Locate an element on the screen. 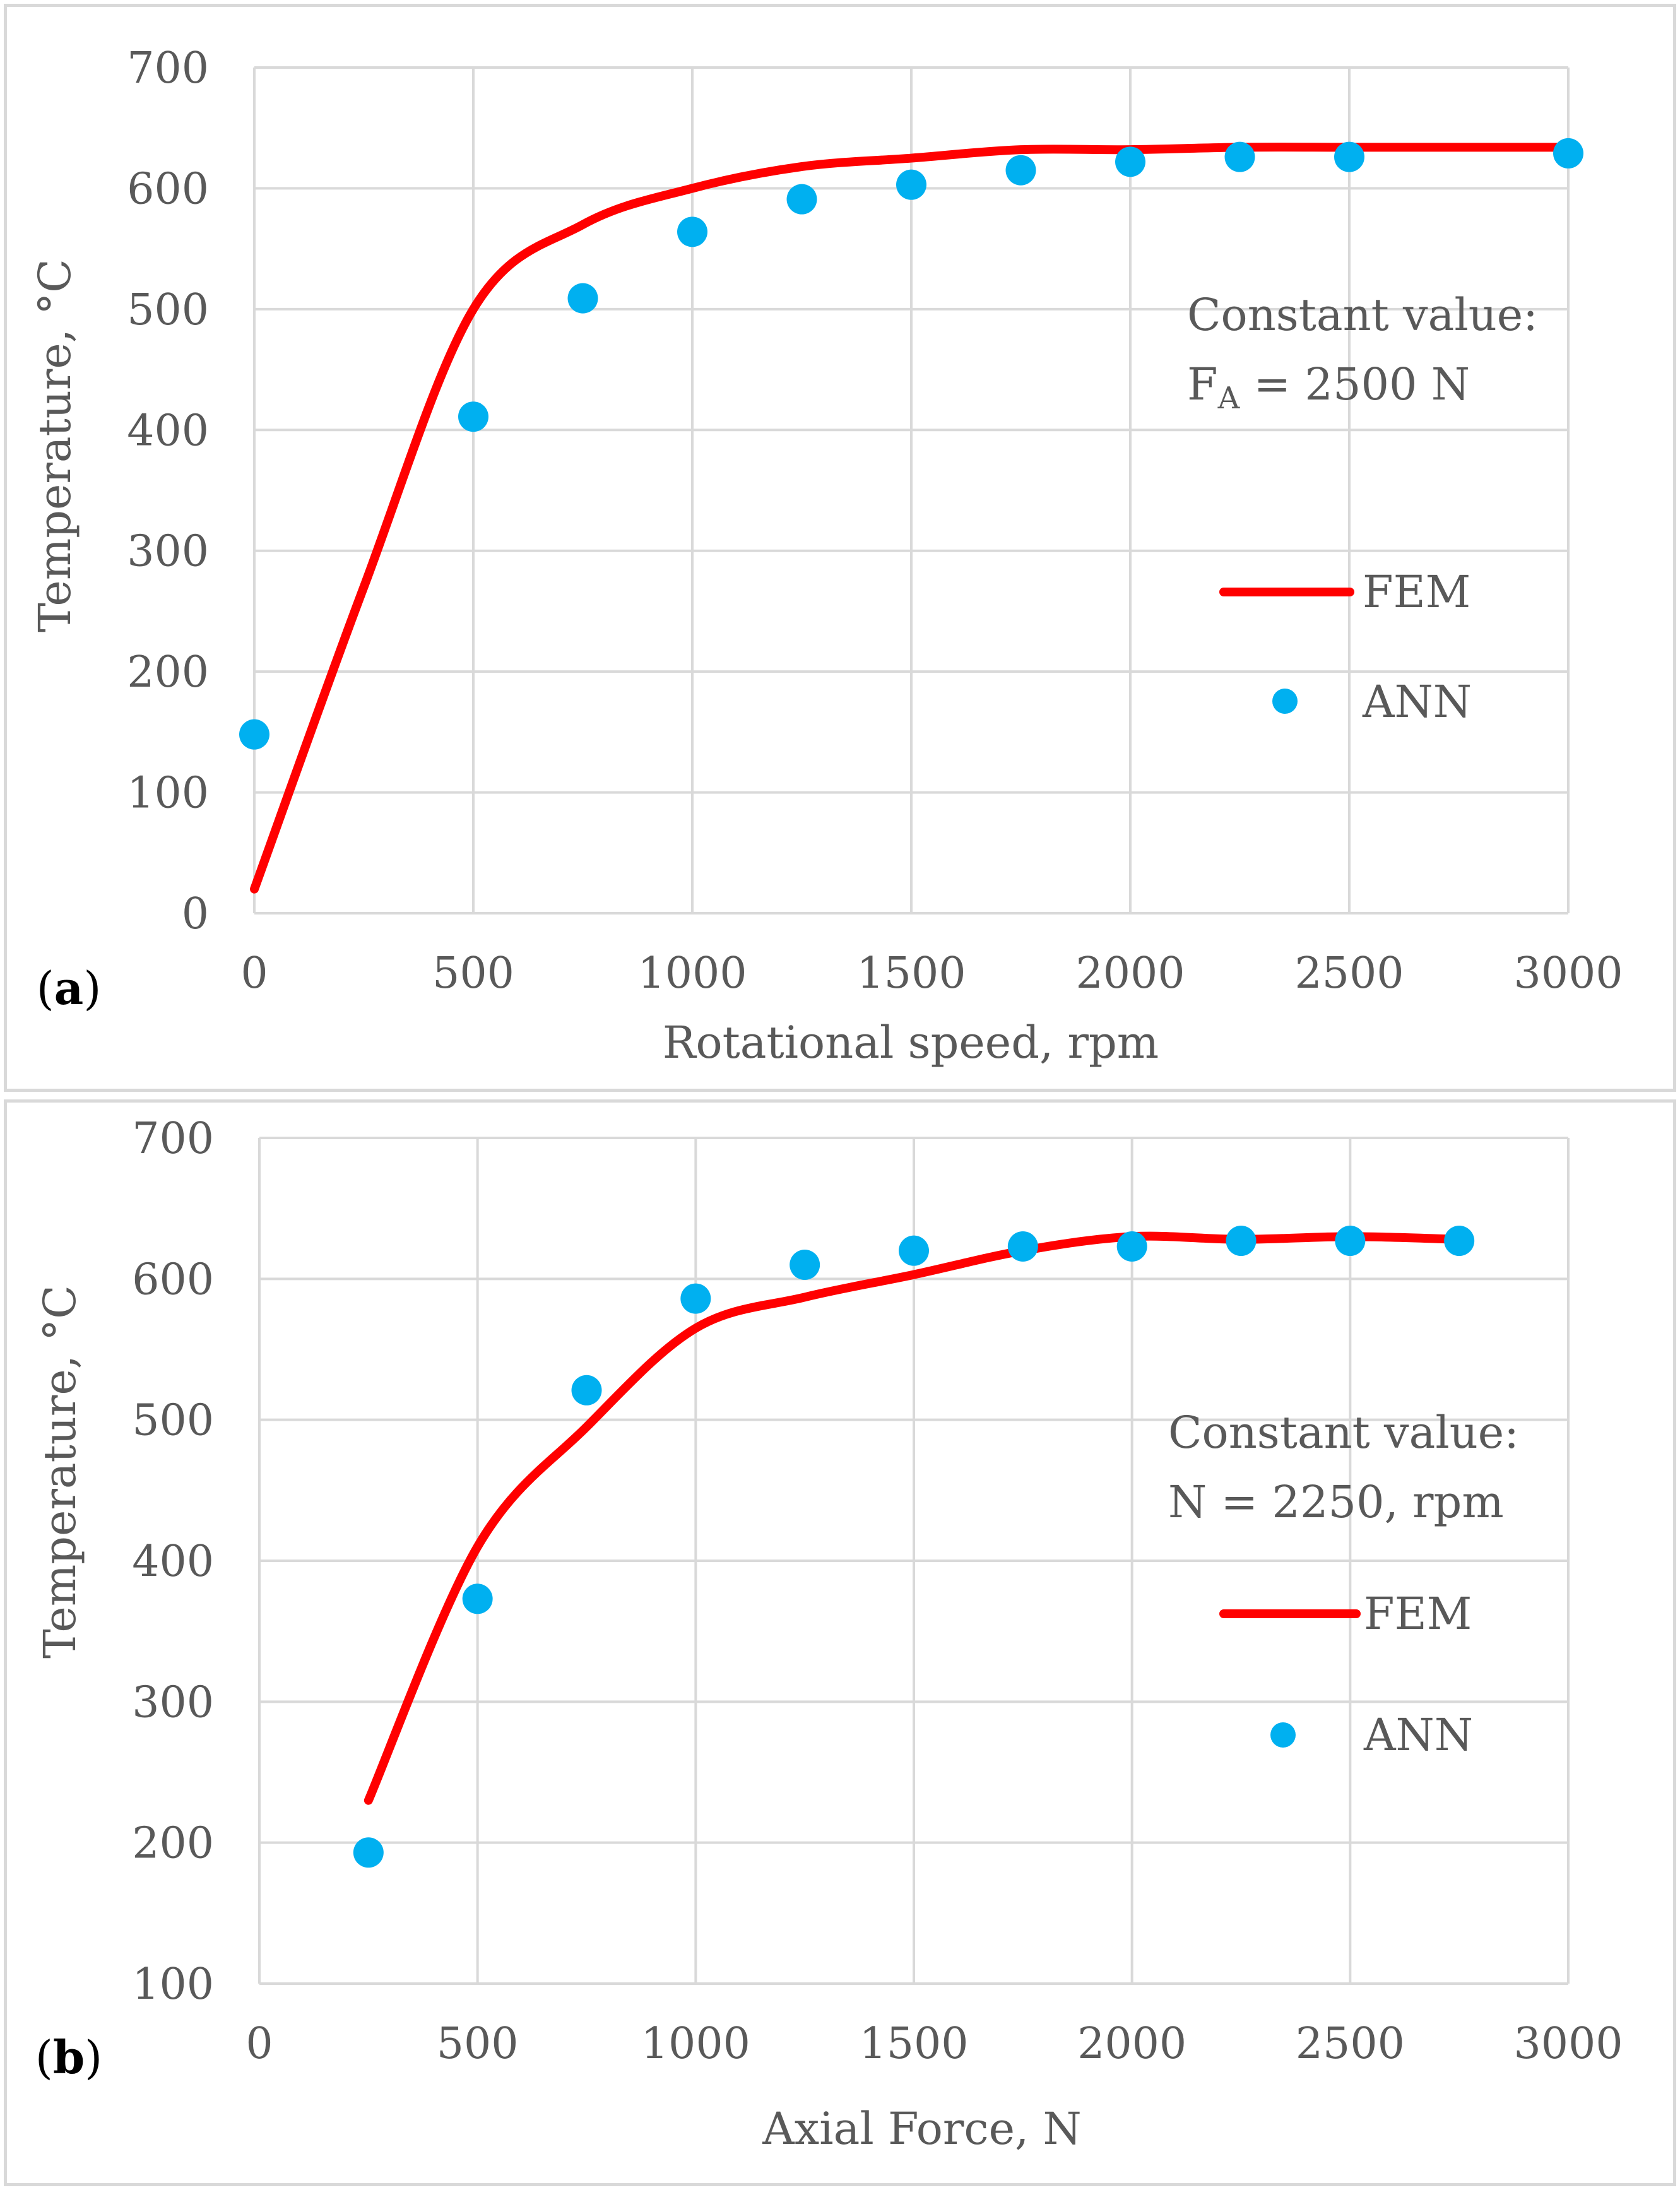 The height and width of the screenshot is (2190, 1680). legend-ann-marker-a is located at coordinates (1285, 701).